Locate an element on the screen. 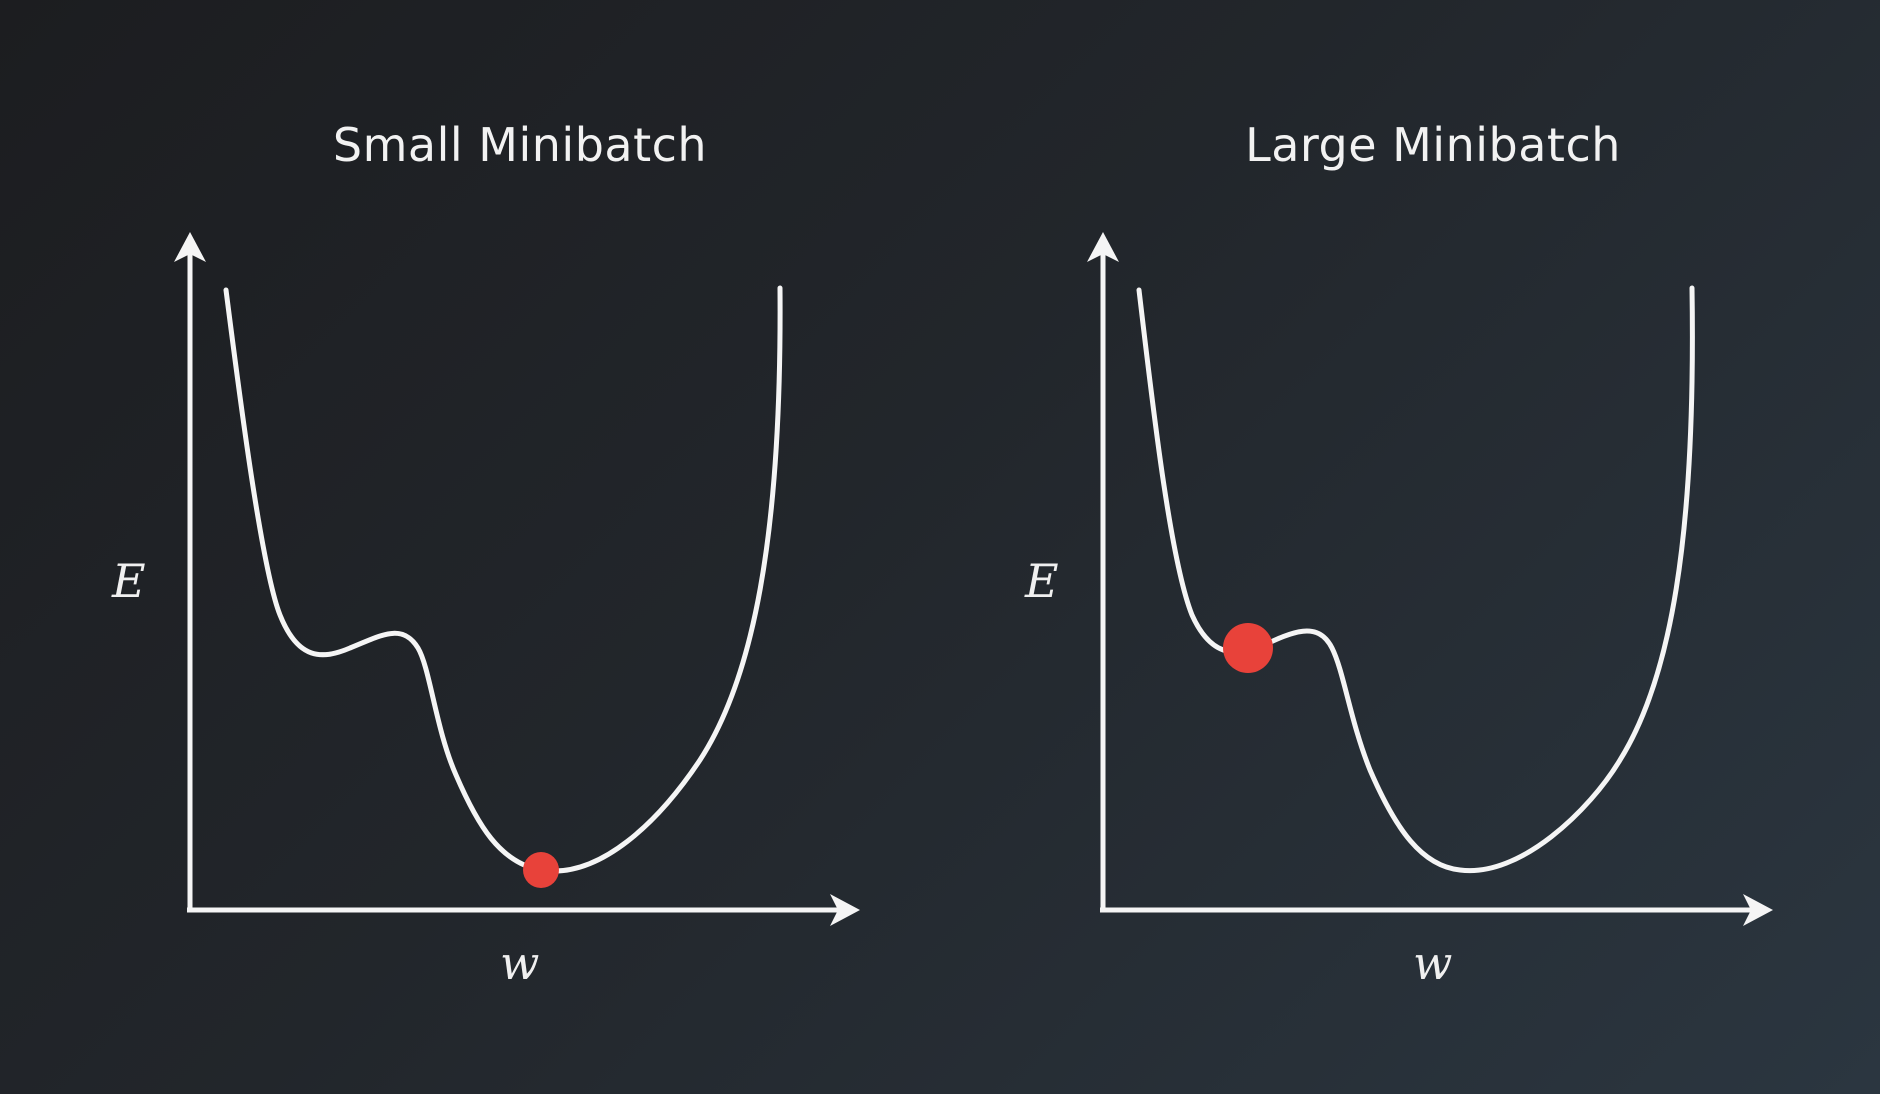 The height and width of the screenshot is (1094, 1880). panel-title-large-minibatch: Large Minibatch is located at coordinates (1433, 145).